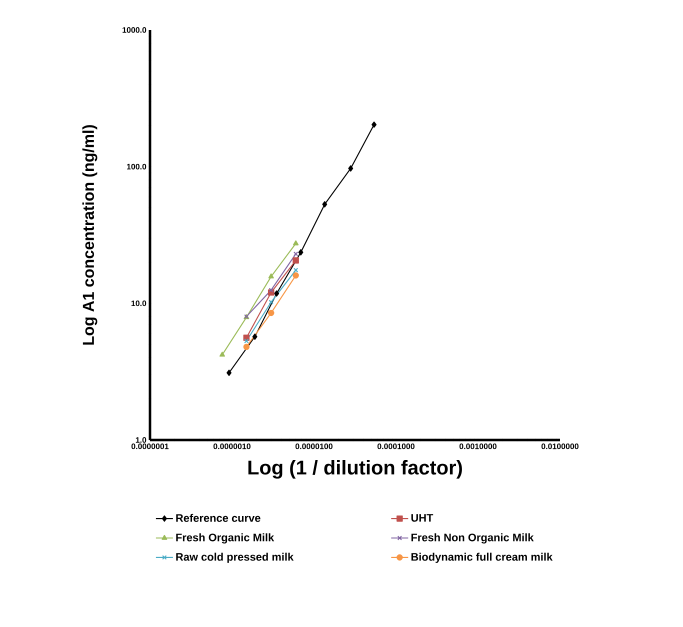 The width and height of the screenshot is (683, 627). I want to click on legend-label: Biodynamic full cream milk, so click(482, 557).